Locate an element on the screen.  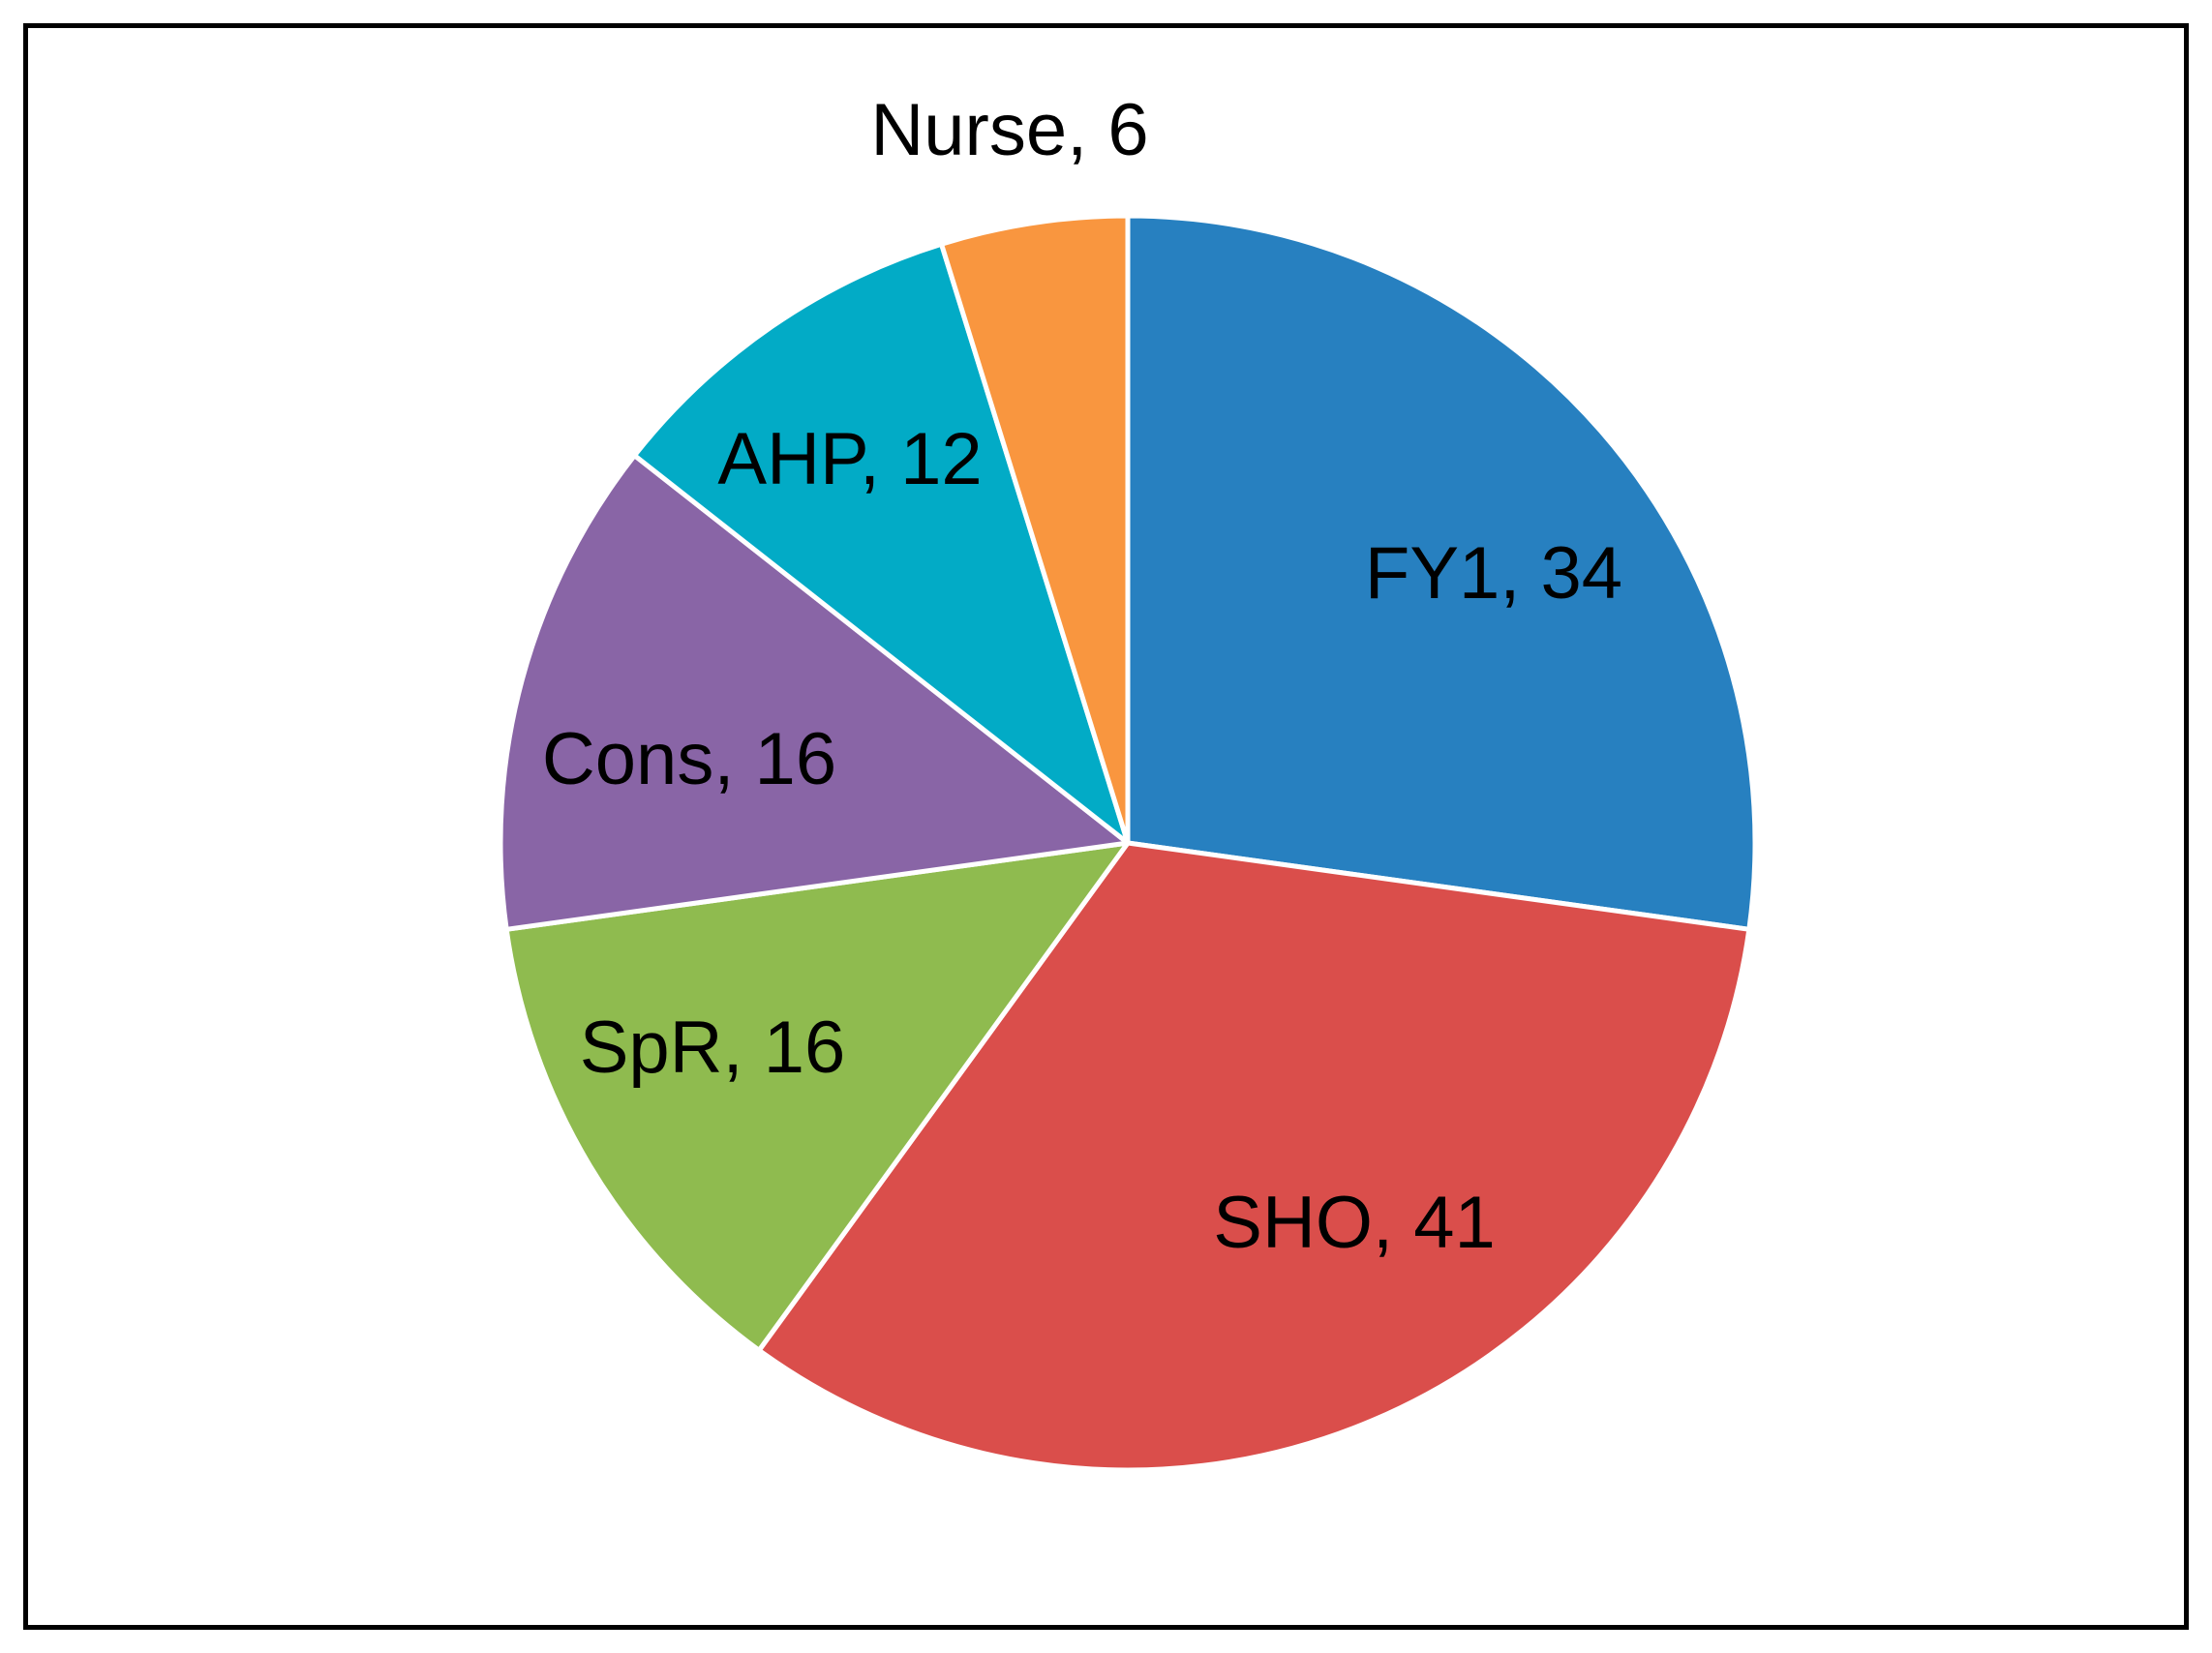
pie-slice-spr is located at coordinates (817, 1096).